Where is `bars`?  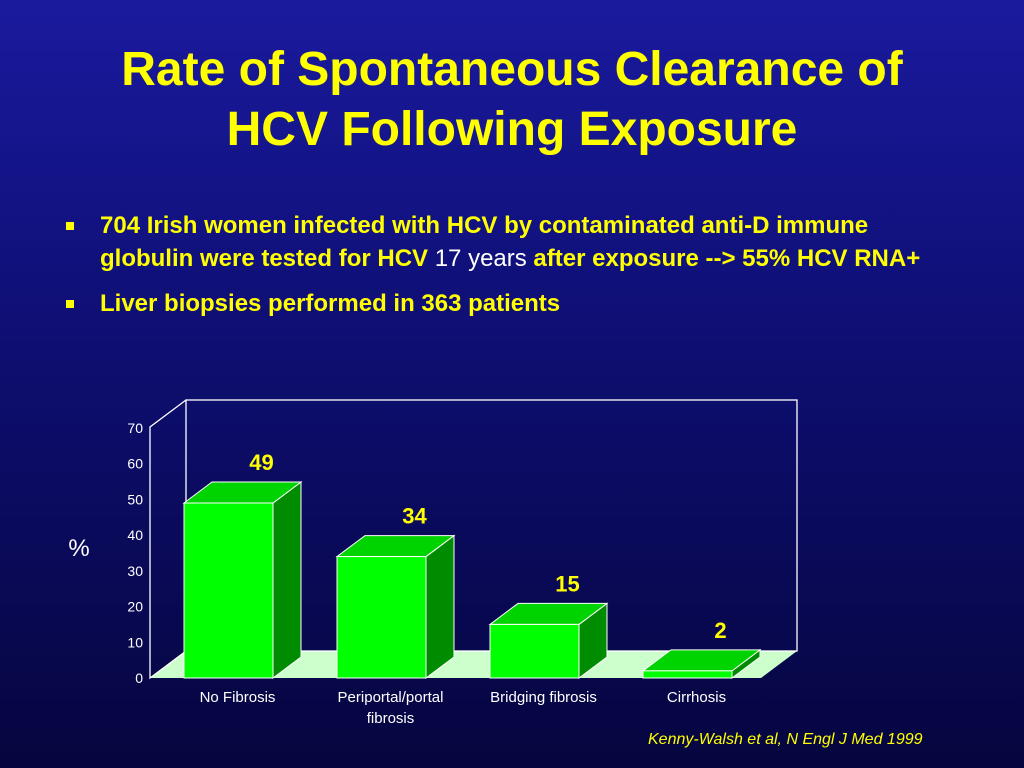 bars is located at coordinates (472, 580).